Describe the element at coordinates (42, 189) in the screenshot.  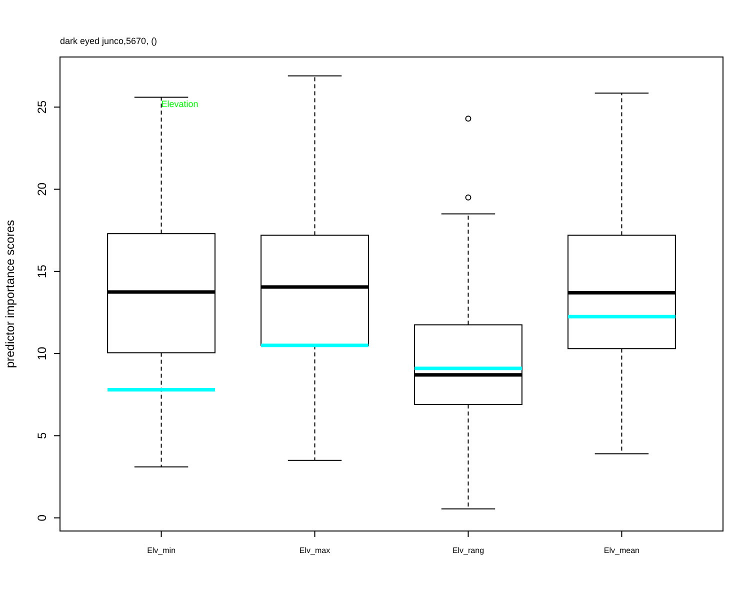
I see `y-tick-label: 20` at that location.